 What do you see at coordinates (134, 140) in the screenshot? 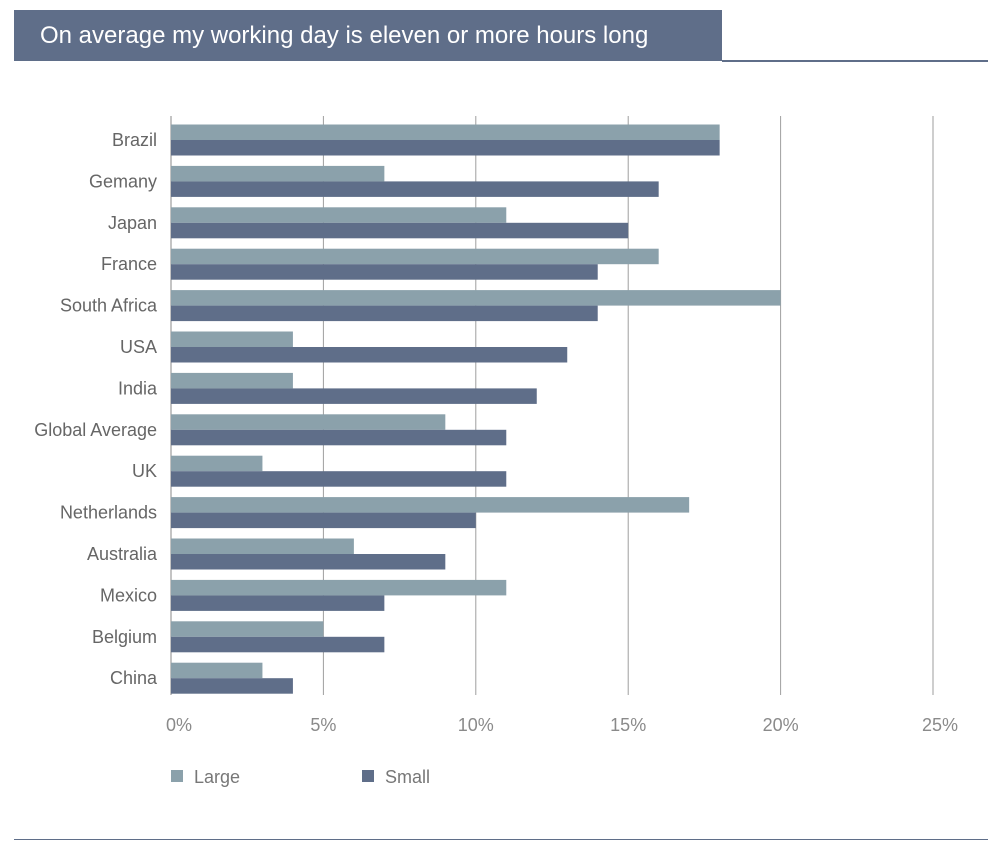
I see `category-label: Brazil` at bounding box center [134, 140].